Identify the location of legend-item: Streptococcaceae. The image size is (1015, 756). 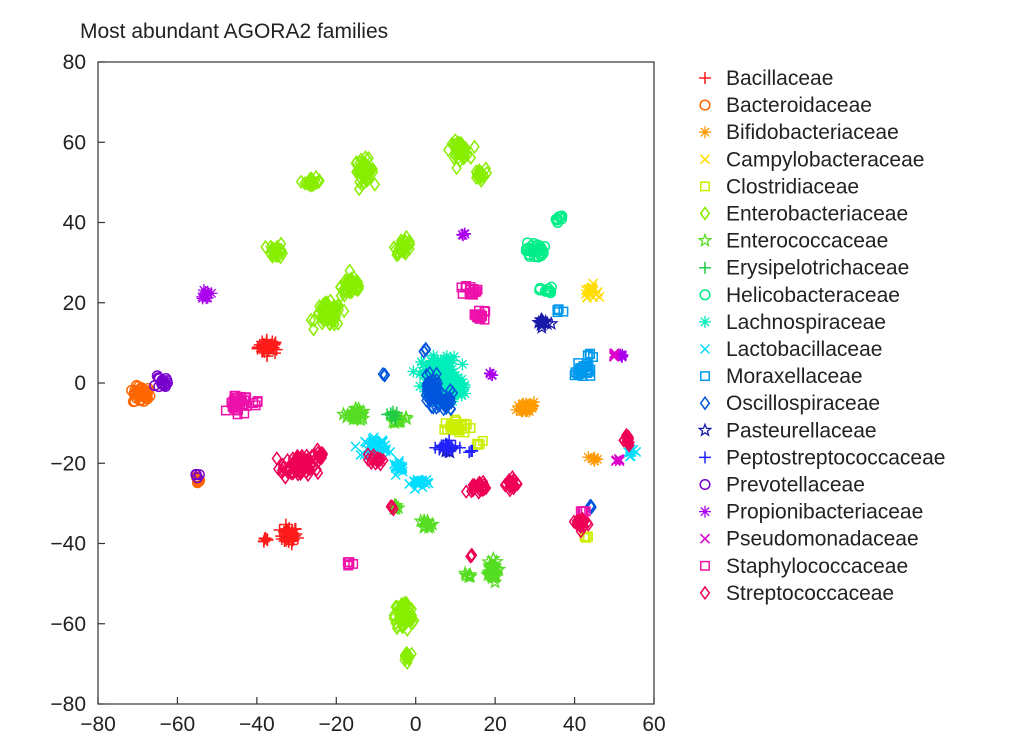
(796, 593).